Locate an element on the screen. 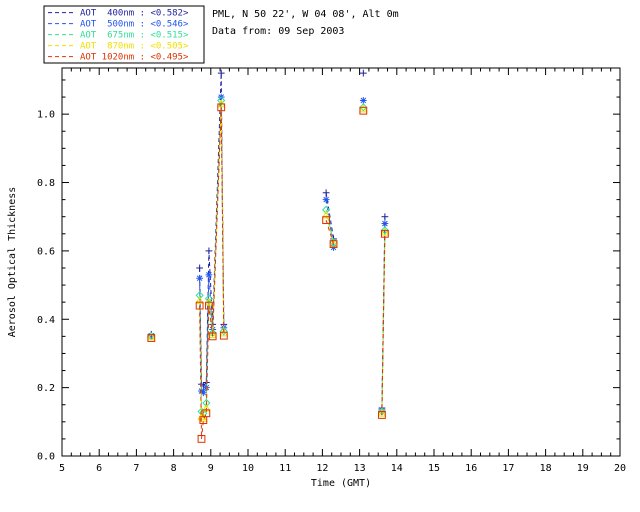  x-tick-label: 9 is located at coordinates (211, 468).